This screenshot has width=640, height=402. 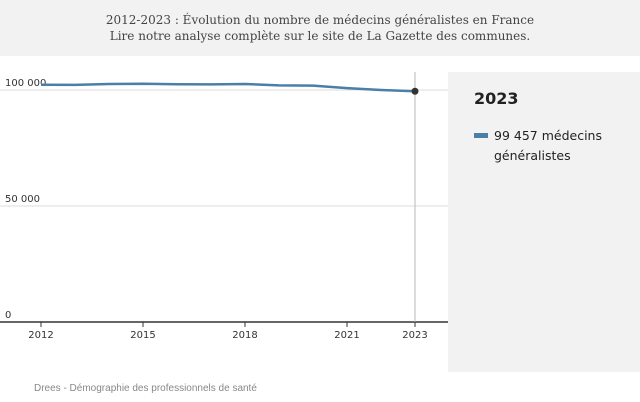 I want to click on x-tick-label: 2015, so click(x=142, y=335).